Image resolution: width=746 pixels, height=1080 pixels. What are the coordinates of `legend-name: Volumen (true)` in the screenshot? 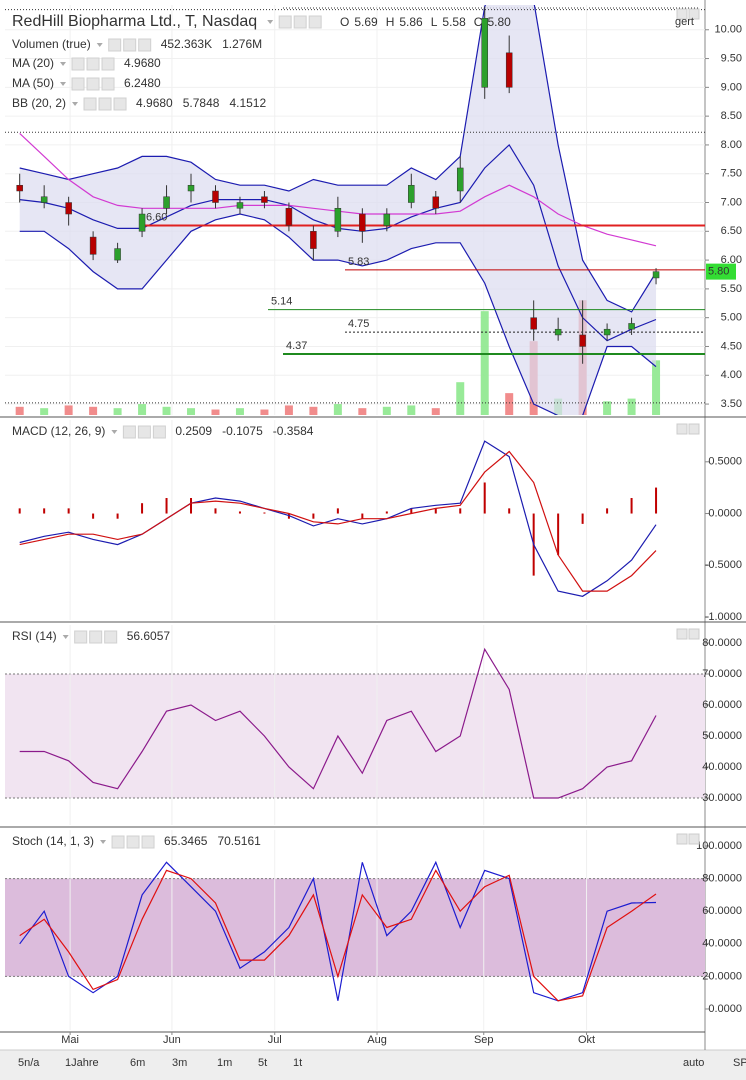 It's located at (51, 44).